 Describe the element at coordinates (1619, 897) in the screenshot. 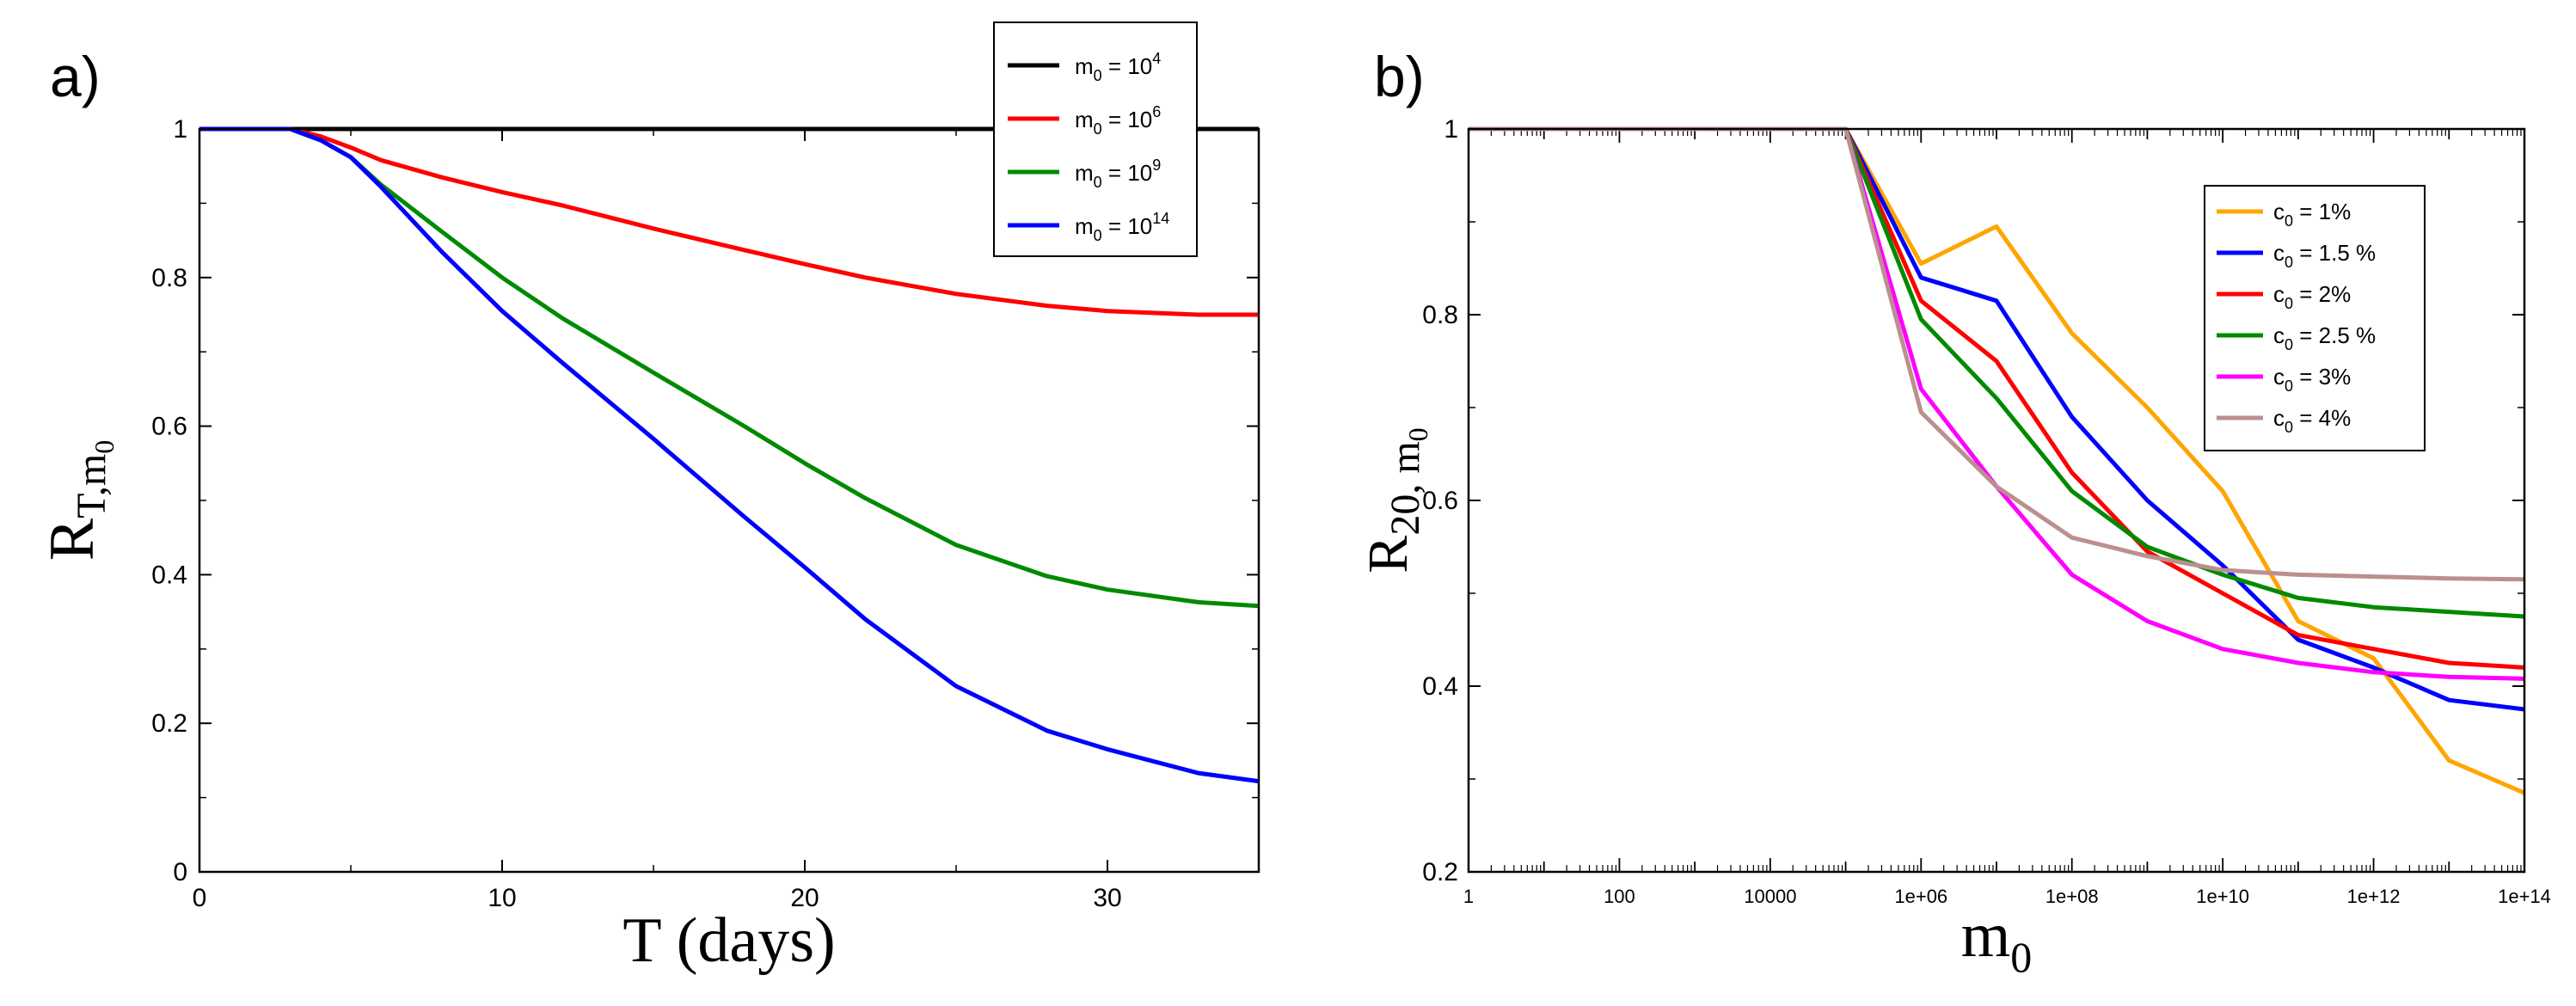

I see `panel-b-xtick-label: 100` at that location.